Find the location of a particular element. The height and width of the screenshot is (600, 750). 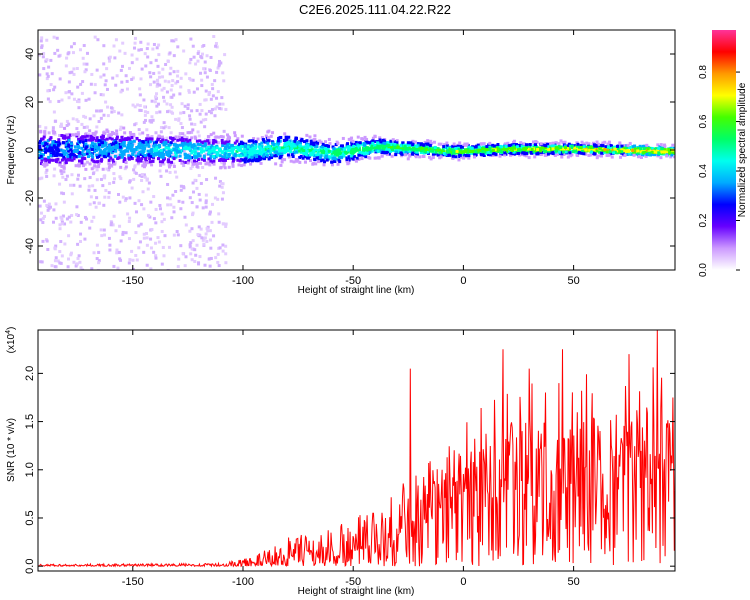

colorbar-tick-label: 0.6 is located at coordinates (703, 121).